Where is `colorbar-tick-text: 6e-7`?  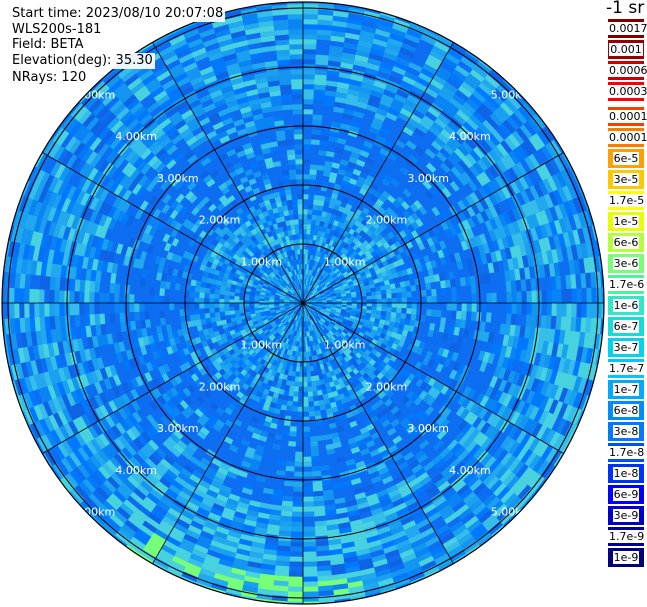
colorbar-tick-text: 6e-7 is located at coordinates (626, 326).